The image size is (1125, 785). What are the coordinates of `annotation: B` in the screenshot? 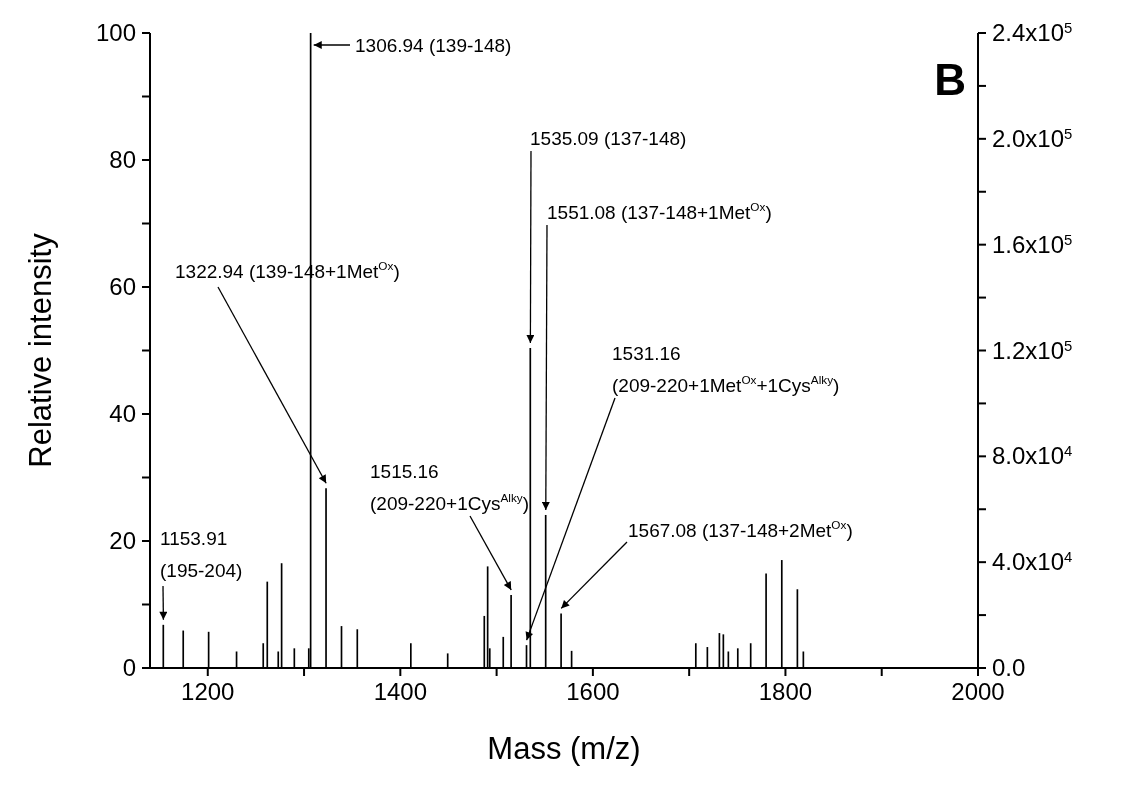 It's located at (950, 79).